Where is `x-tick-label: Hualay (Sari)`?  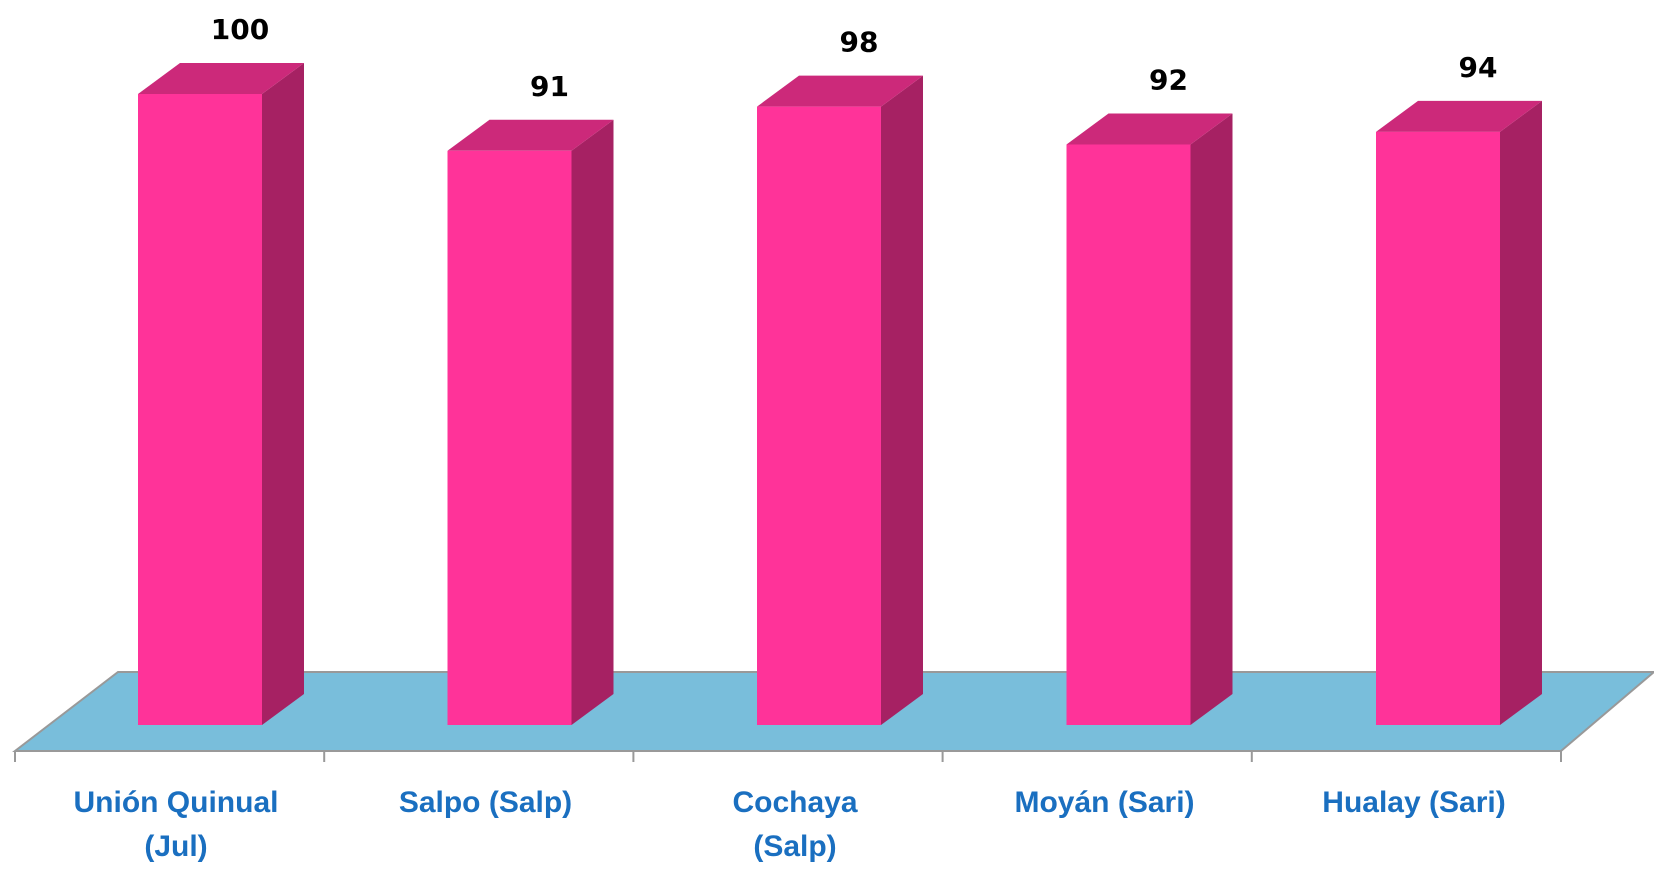 x-tick-label: Hualay (Sari) is located at coordinates (1414, 802).